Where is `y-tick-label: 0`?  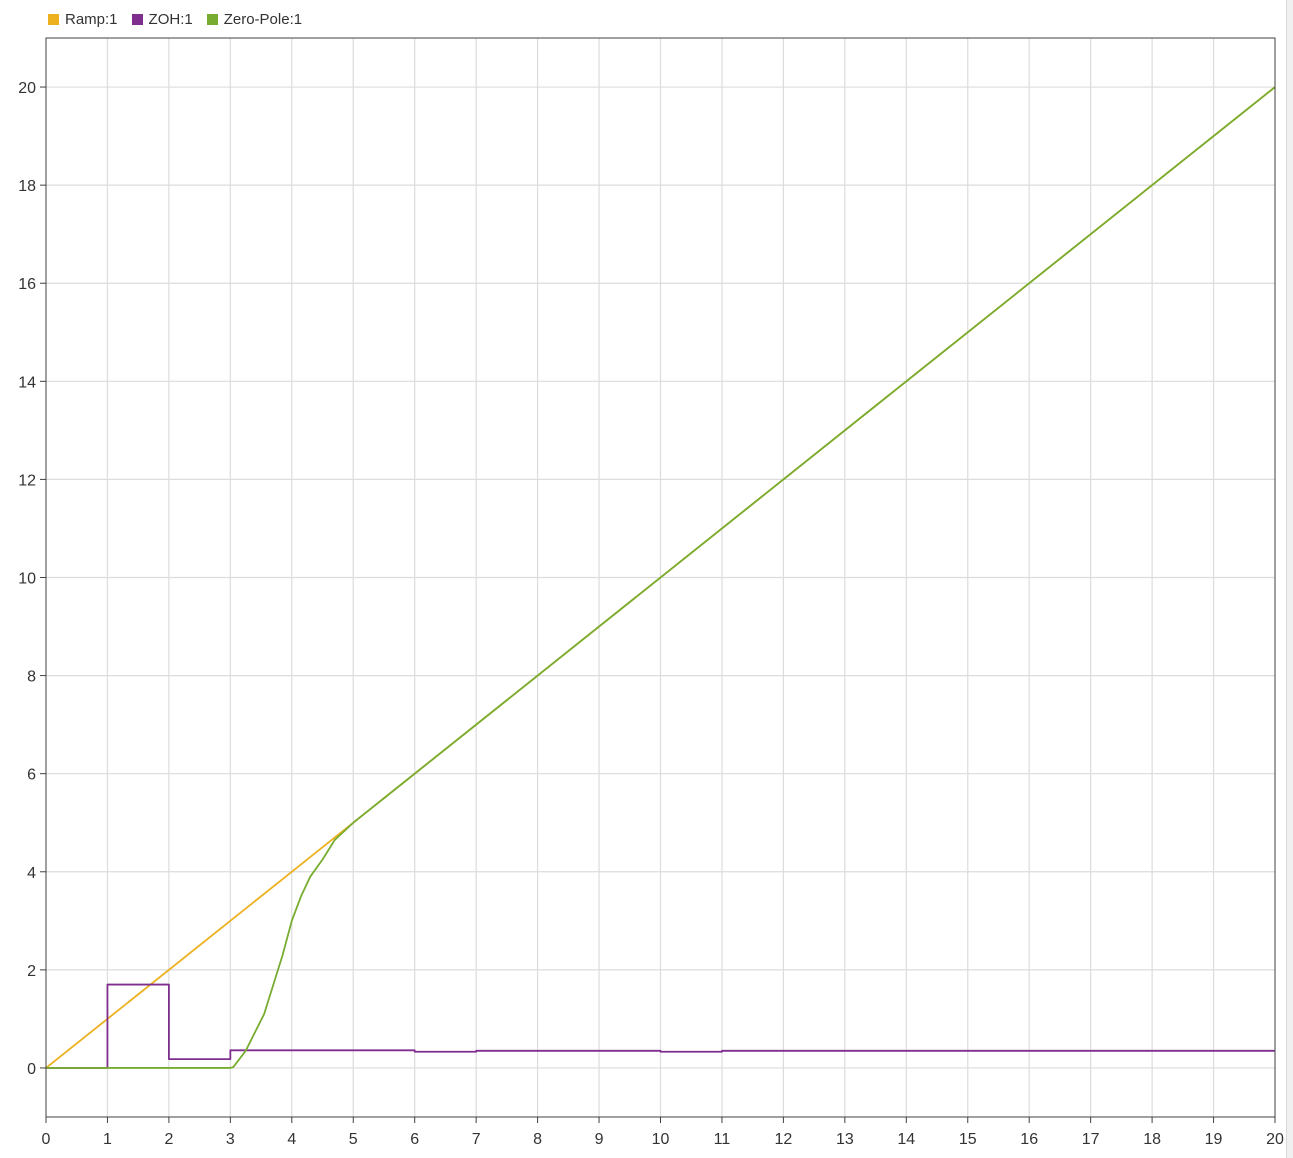 y-tick-label: 0 is located at coordinates (31, 1069).